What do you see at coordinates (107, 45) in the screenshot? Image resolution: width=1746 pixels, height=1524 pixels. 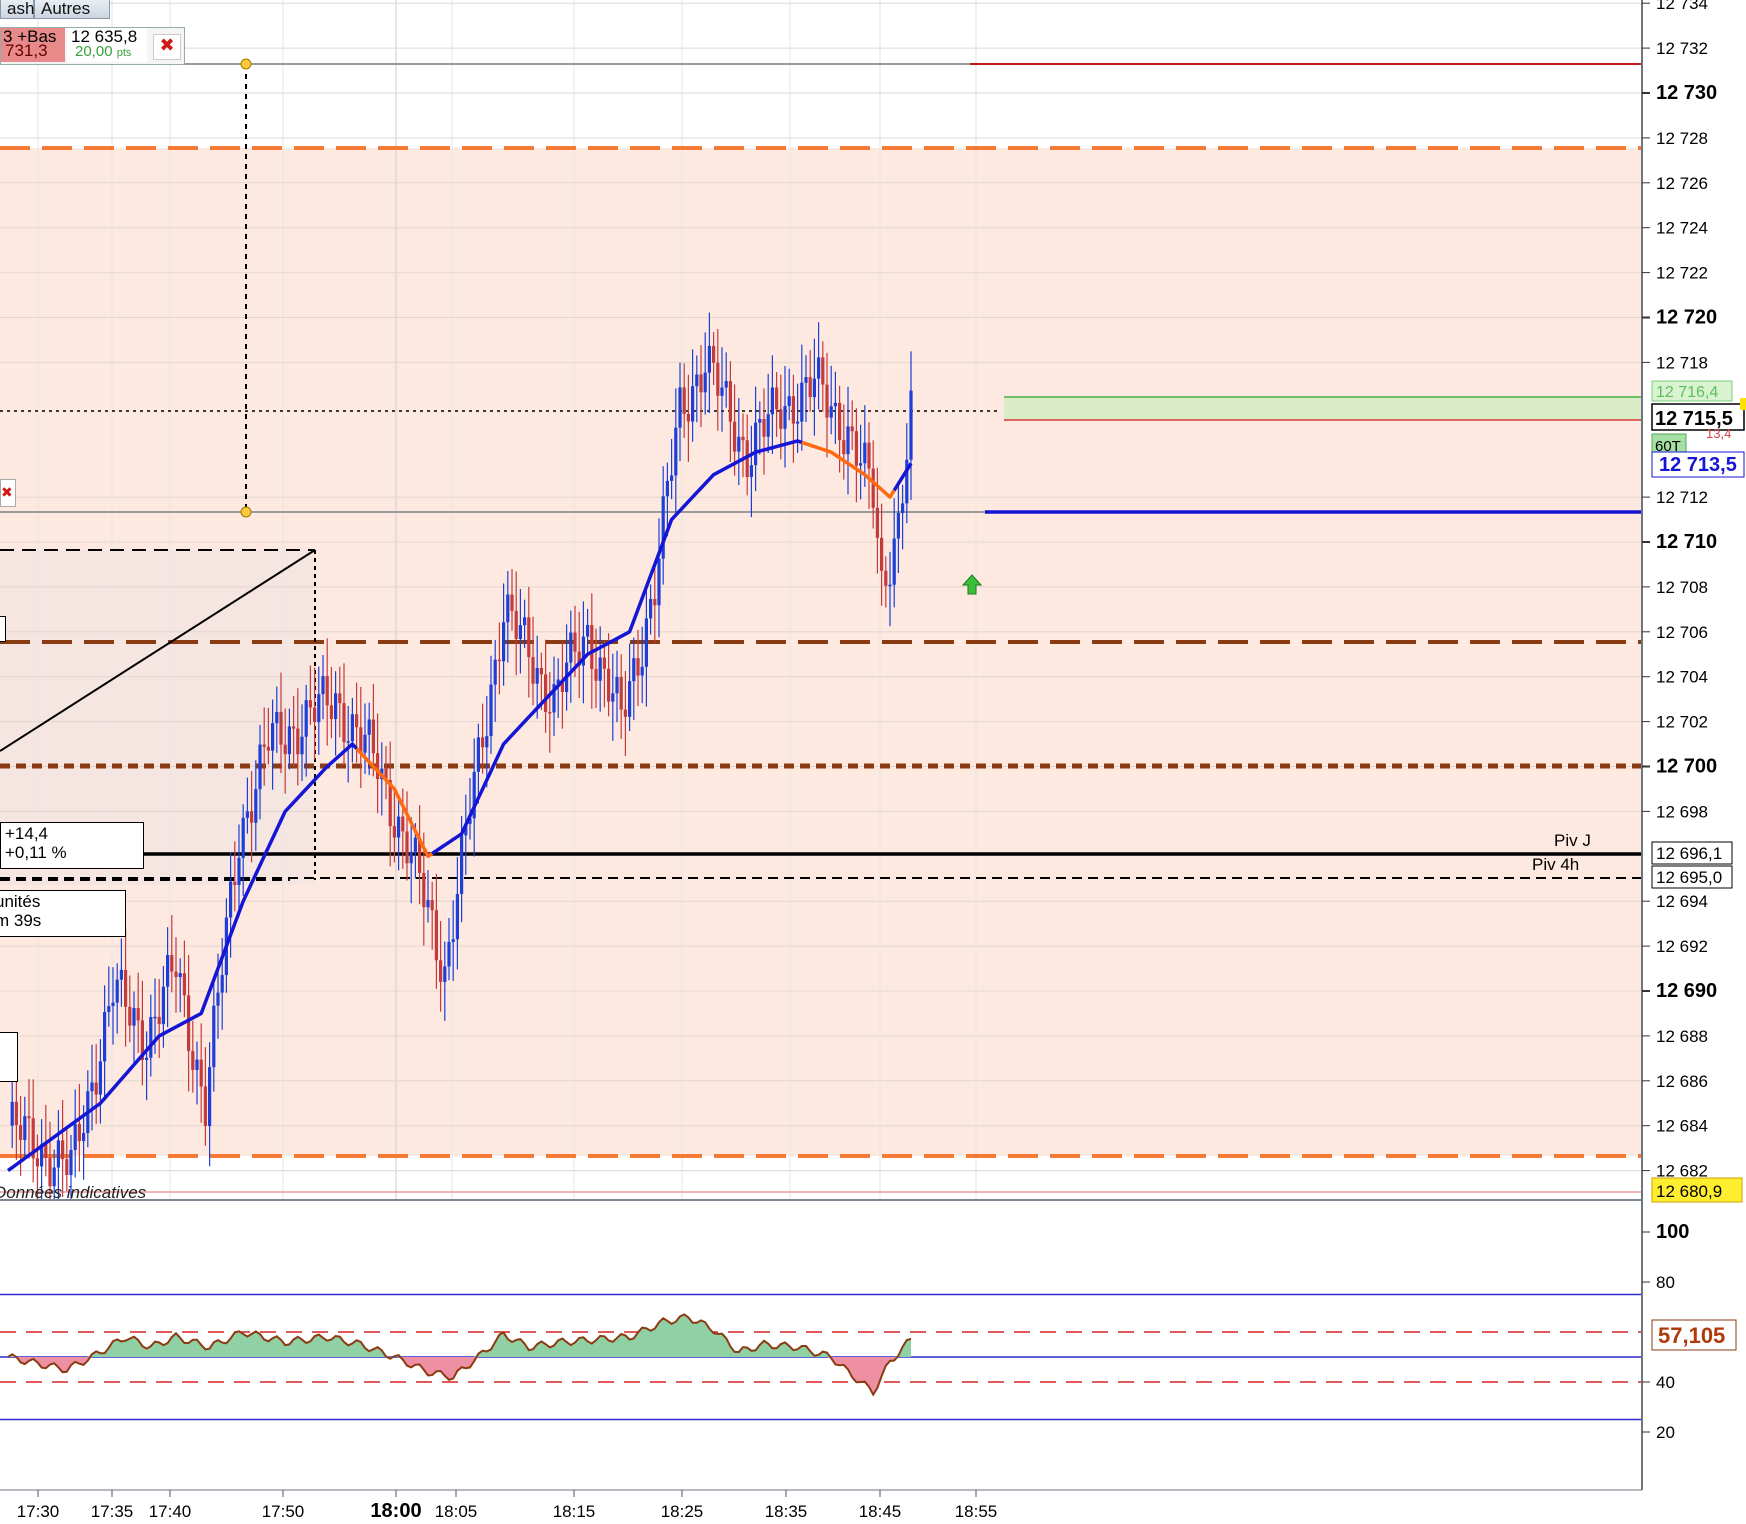 I see `order-price: 12 635,8 20,00 pts` at bounding box center [107, 45].